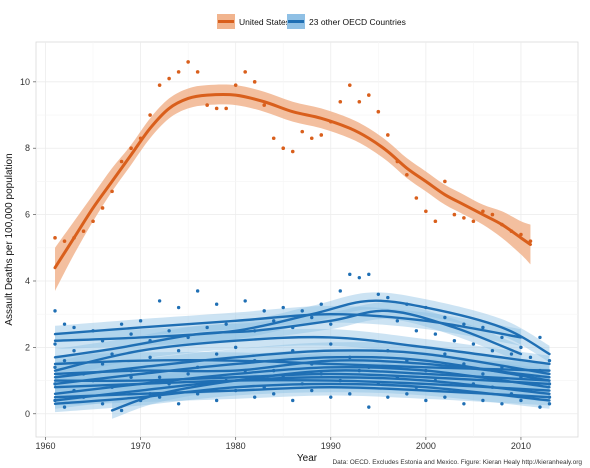 This screenshot has width=590, height=468. Describe the element at coordinates (307, 458) in the screenshot. I see `x-axis-title: Year` at that location.